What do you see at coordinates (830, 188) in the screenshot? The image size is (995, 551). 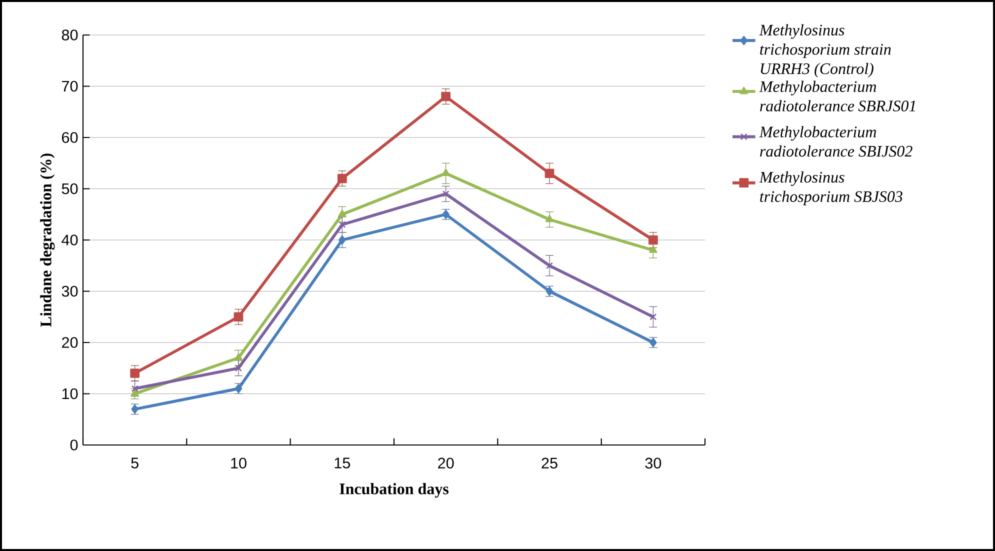 I see `legend-label: Methylosinus trichosporium SBJS03` at bounding box center [830, 188].